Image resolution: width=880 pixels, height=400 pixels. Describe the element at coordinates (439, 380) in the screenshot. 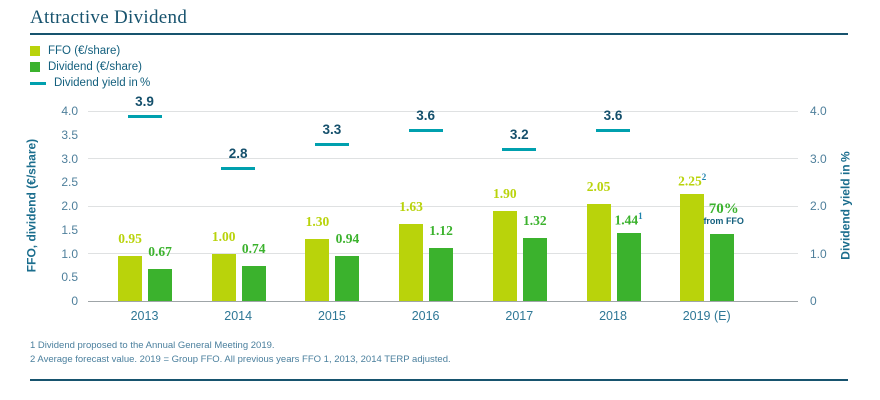

I see `bottom-divider` at that location.